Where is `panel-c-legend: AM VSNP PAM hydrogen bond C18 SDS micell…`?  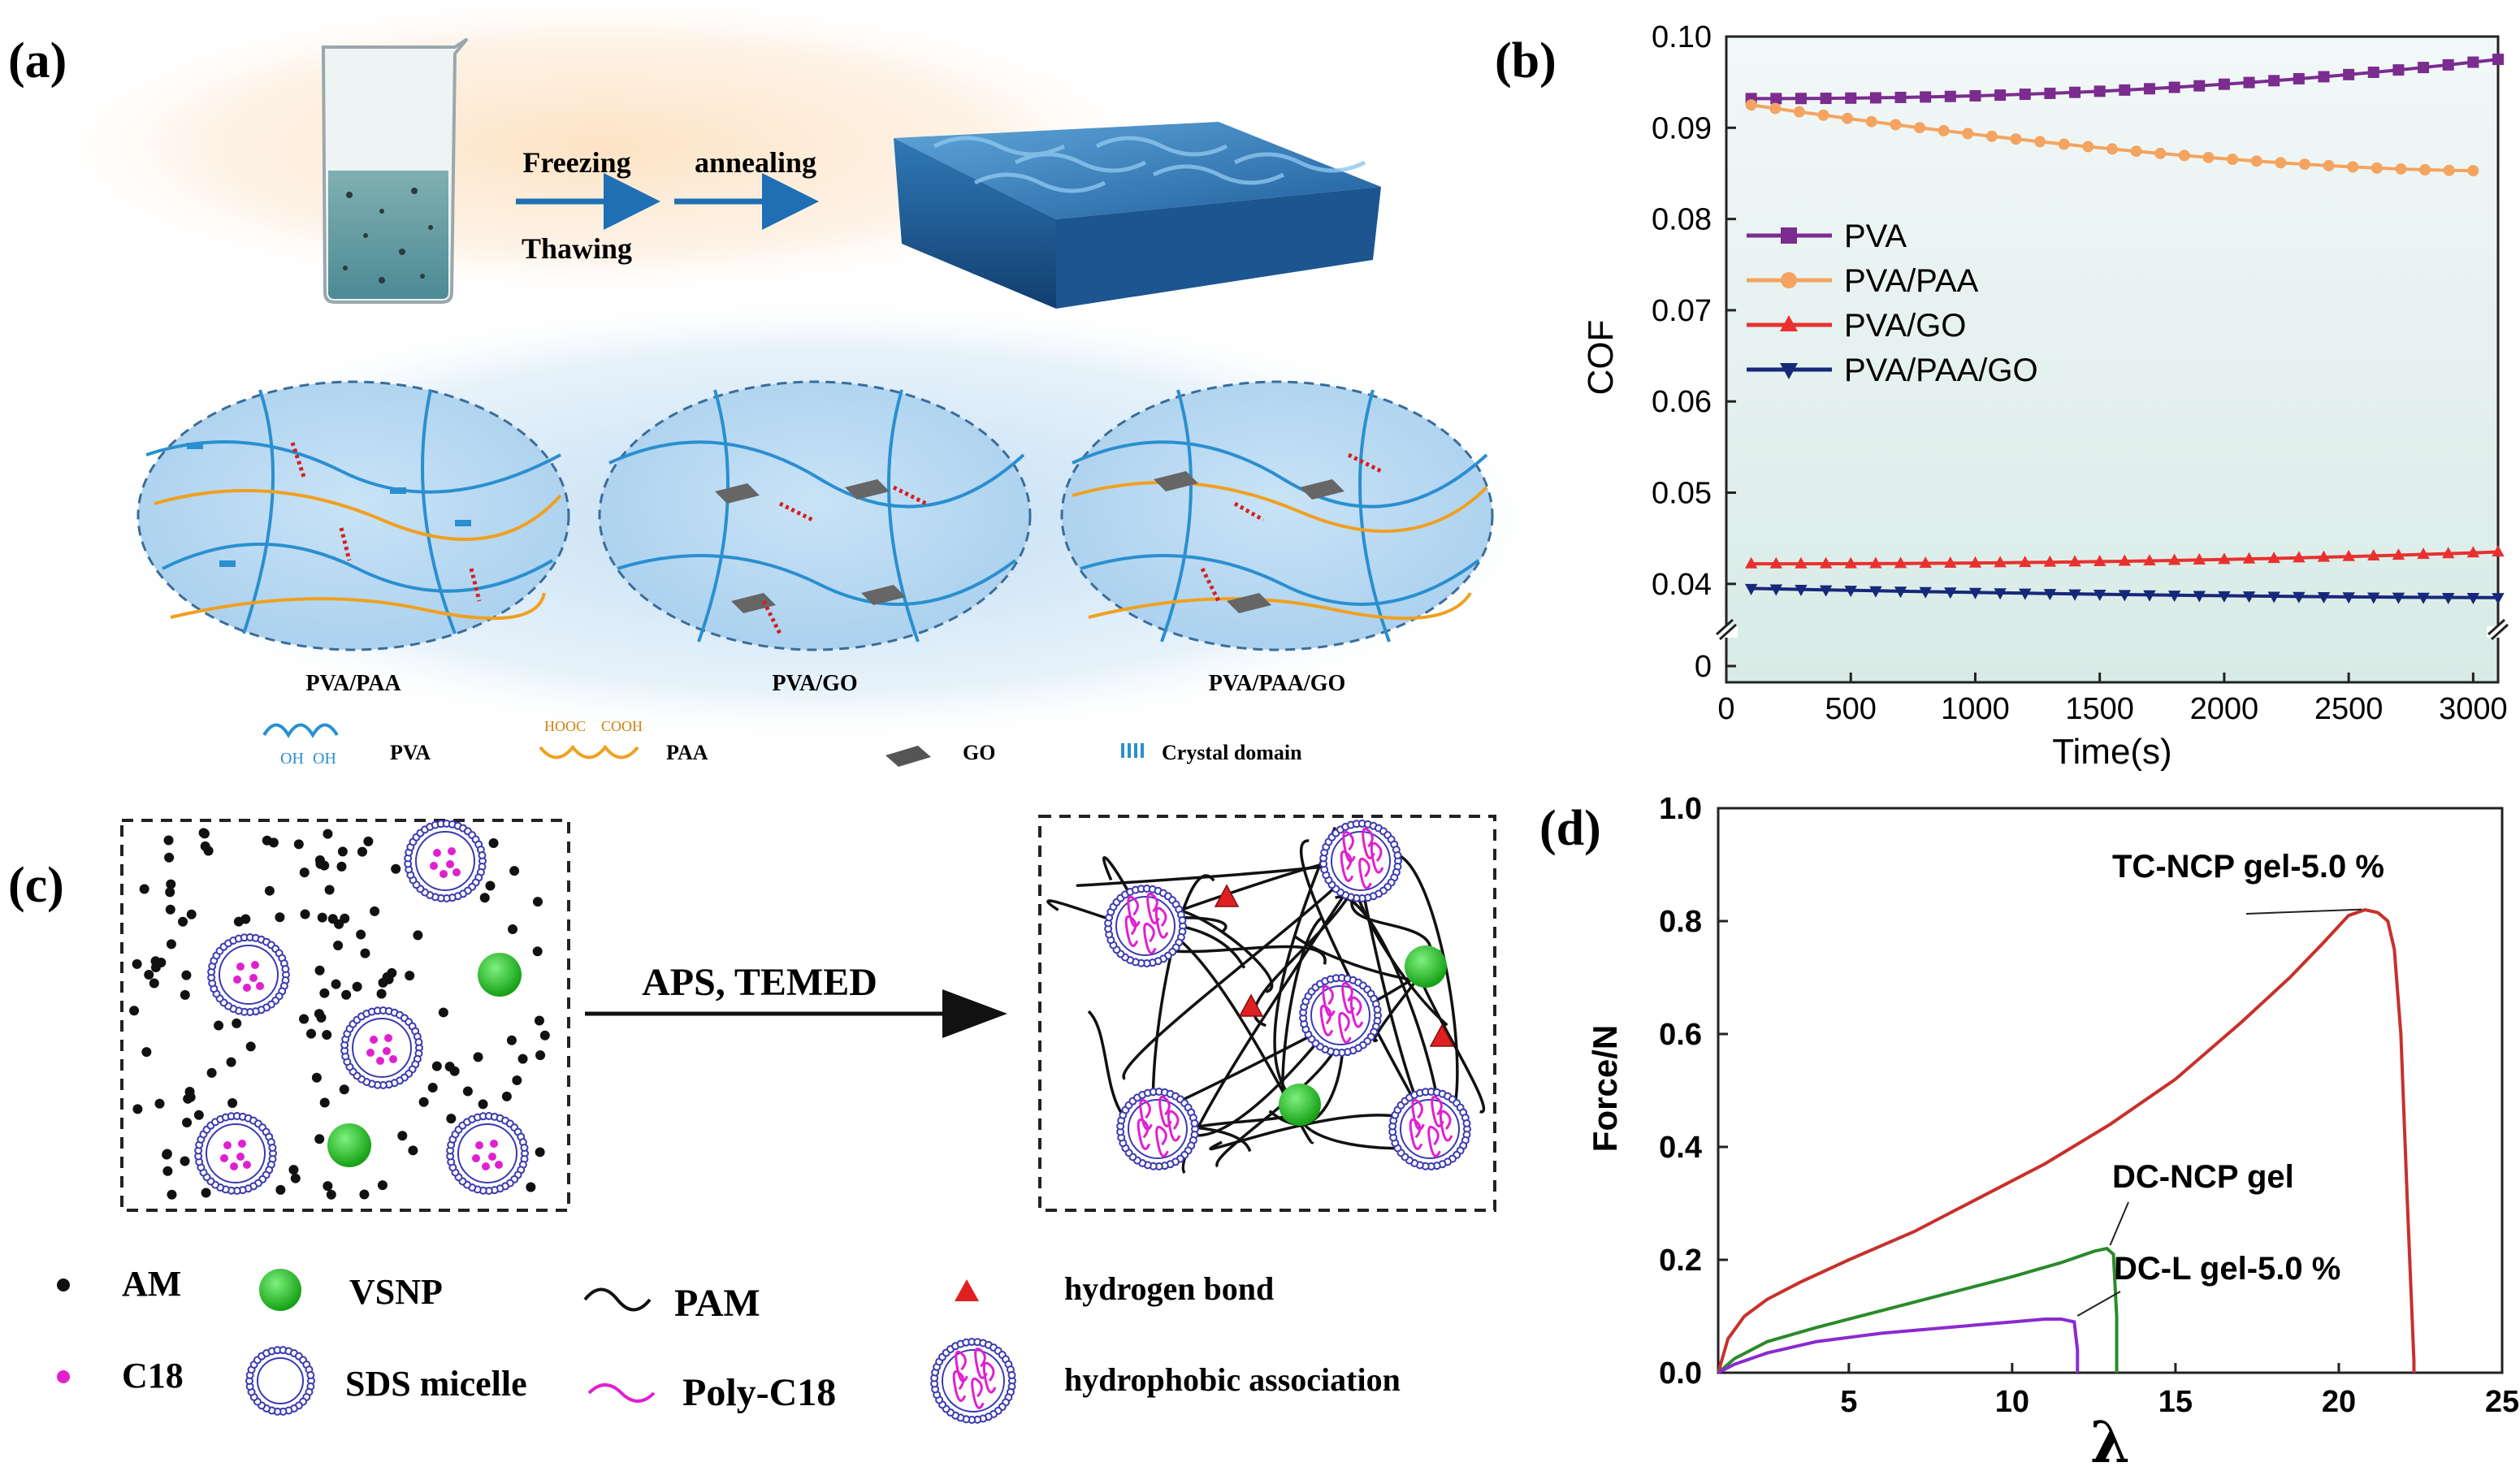 panel-c-legend: AM VSNP PAM hydrogen bond C18 SDS micell… is located at coordinates (729, 1344).